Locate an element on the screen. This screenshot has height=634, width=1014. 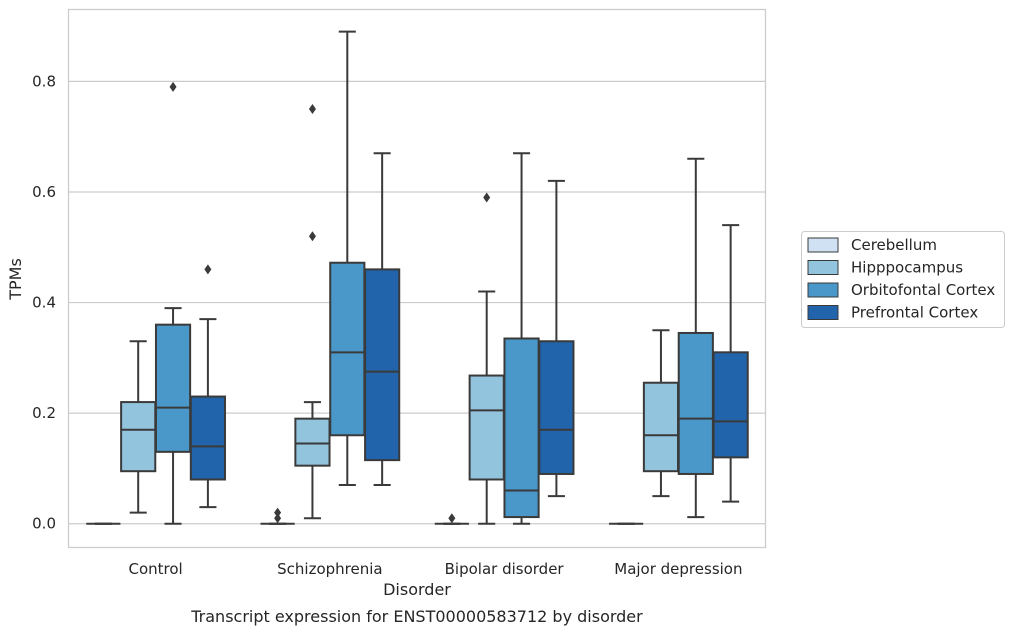
x-tick-label: Control is located at coordinates (156, 569).